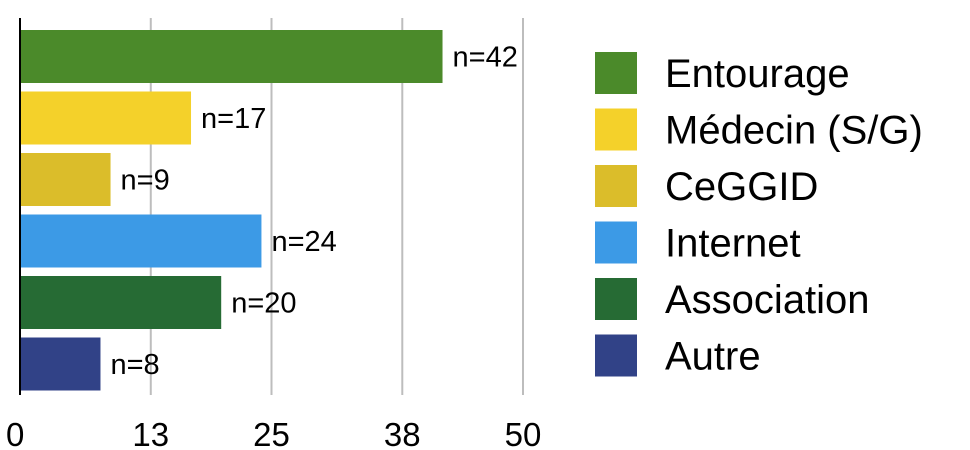 The image size is (970, 450). I want to click on x-tick-label: 50, so click(523, 433).